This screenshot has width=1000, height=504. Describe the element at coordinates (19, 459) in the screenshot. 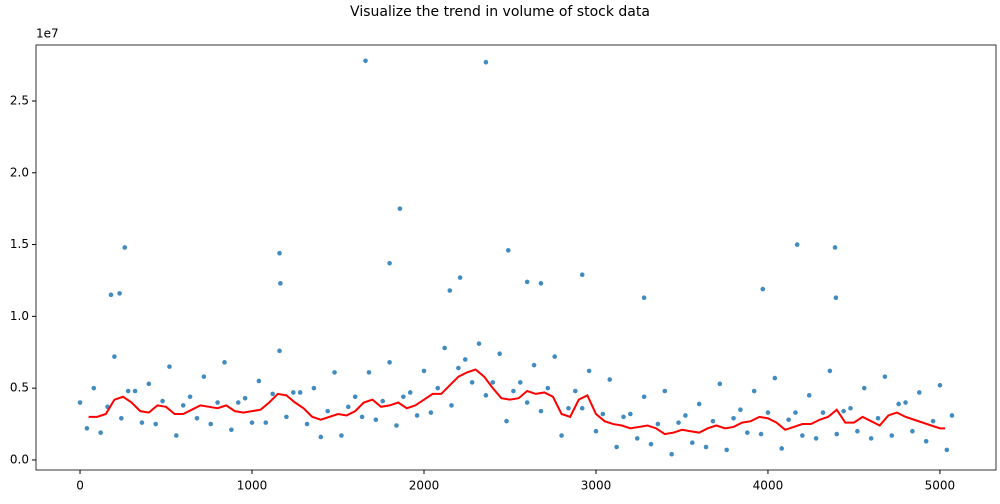

I see `y-tick-label: 0.0` at that location.